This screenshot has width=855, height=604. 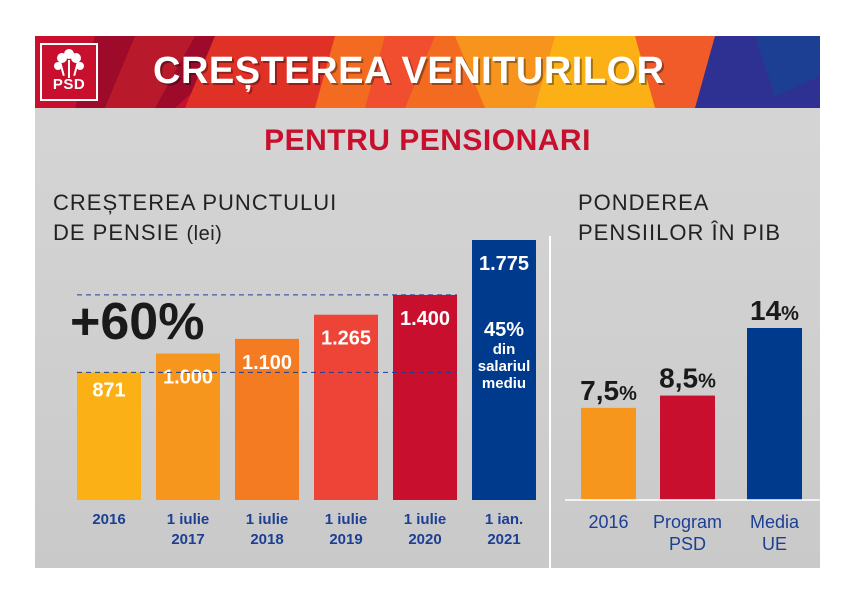 I want to click on category-label-5-0: 1 ian., so click(x=504, y=519).